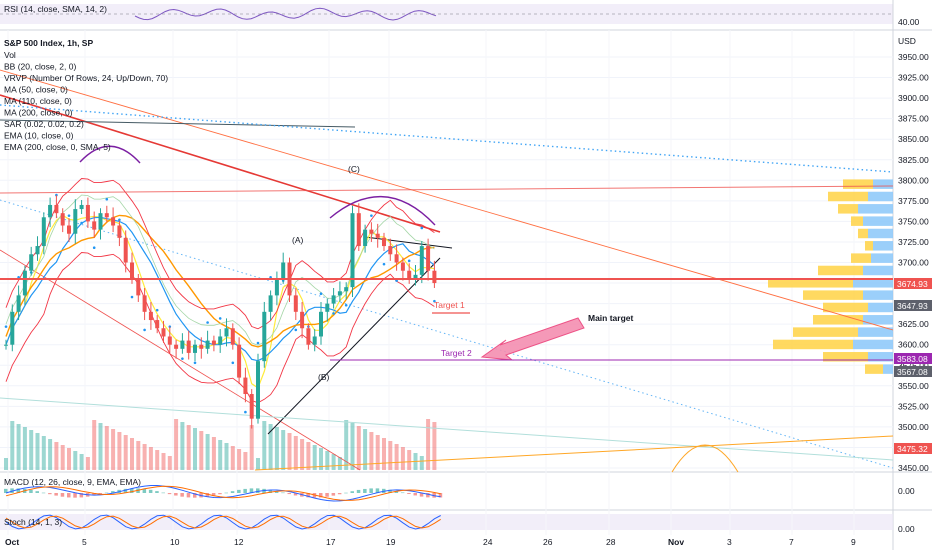 The image size is (932, 550). Describe the element at coordinates (830, 276) in the screenshot. I see `volume-profile` at that location.